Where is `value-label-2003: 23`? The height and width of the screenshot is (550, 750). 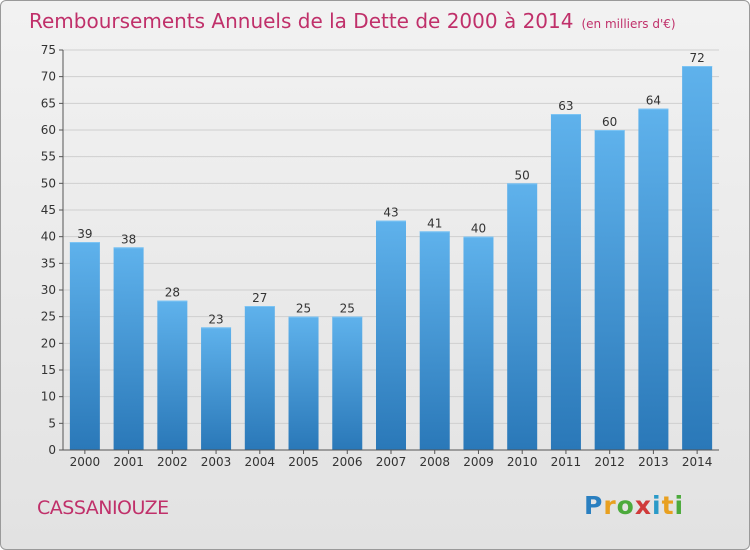
value-label-2003: 23 is located at coordinates (215, 319).